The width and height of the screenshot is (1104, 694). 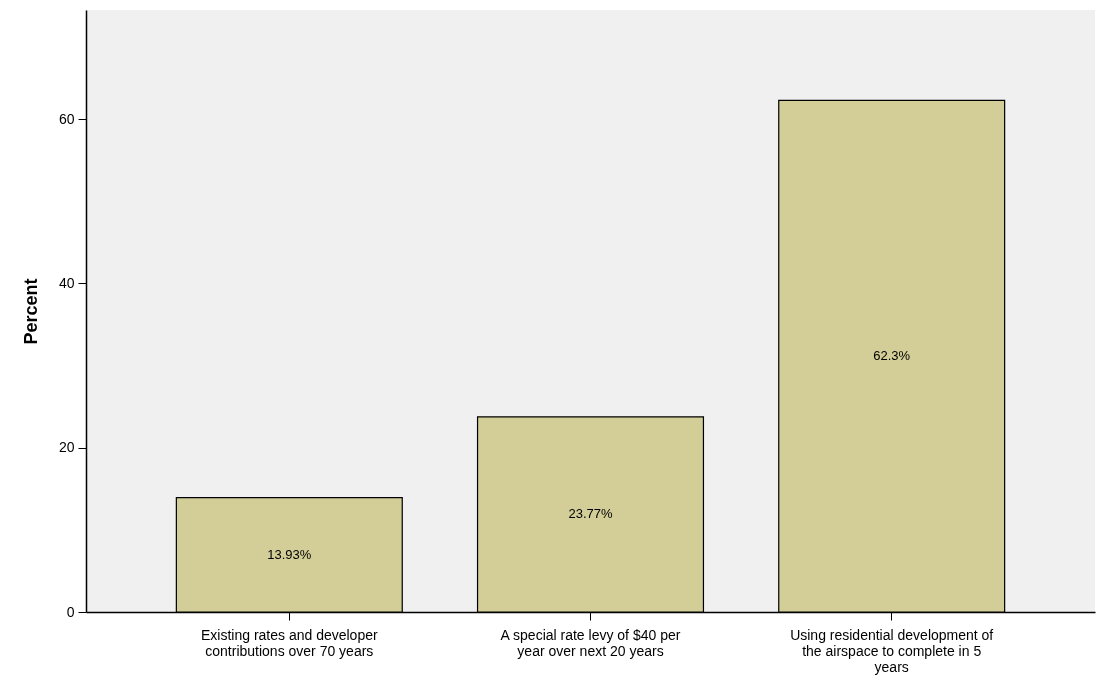 What do you see at coordinates (289, 554) in the screenshot?
I see `data-label: 13.93%` at bounding box center [289, 554].